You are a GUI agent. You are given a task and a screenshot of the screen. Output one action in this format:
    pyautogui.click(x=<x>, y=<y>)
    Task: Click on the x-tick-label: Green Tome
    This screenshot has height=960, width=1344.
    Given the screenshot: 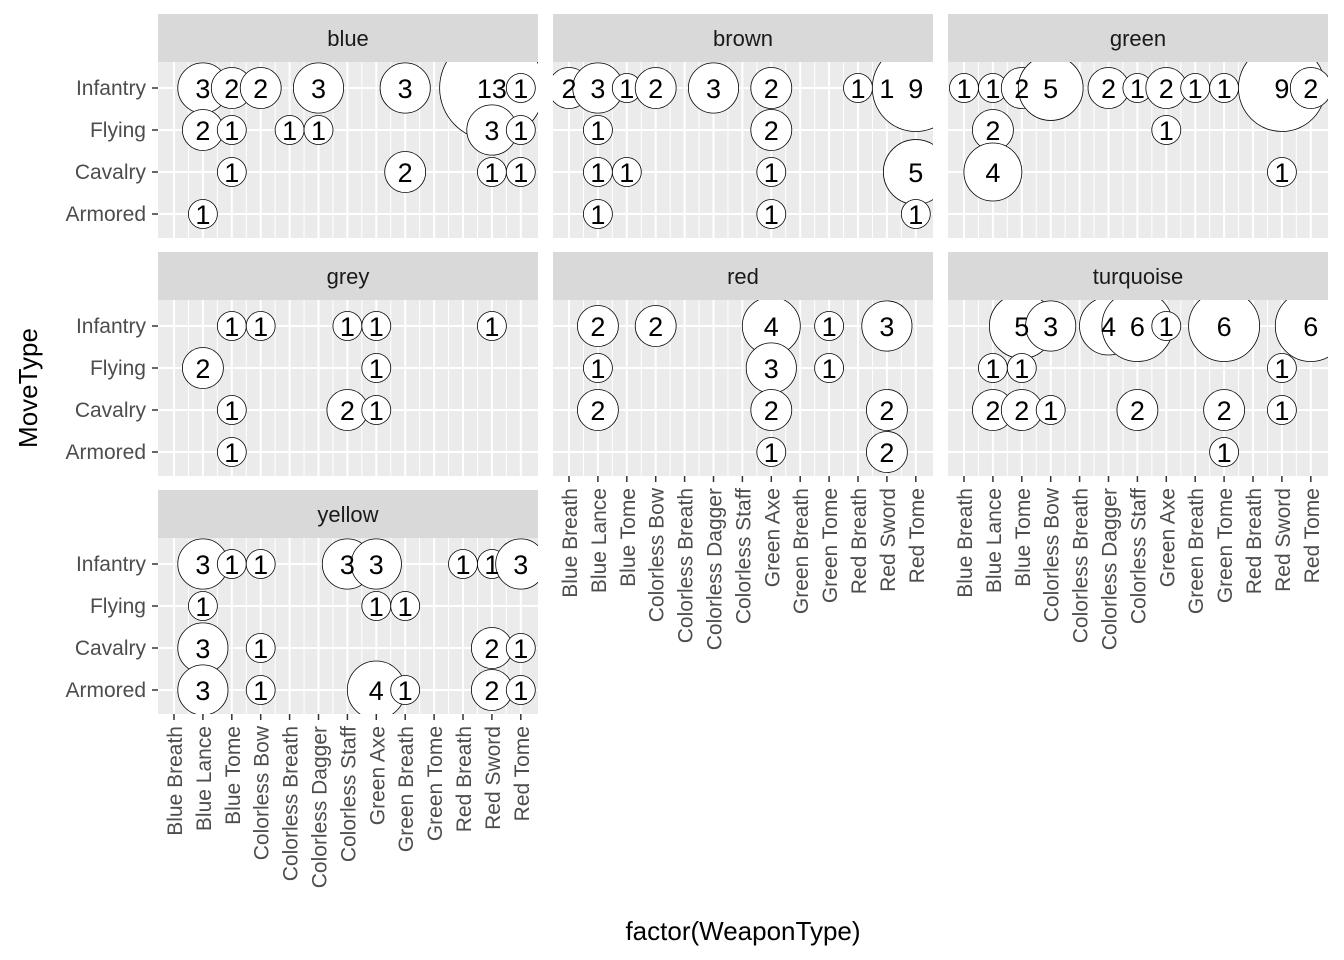 What is the action you would take?
    pyautogui.click(x=435, y=783)
    